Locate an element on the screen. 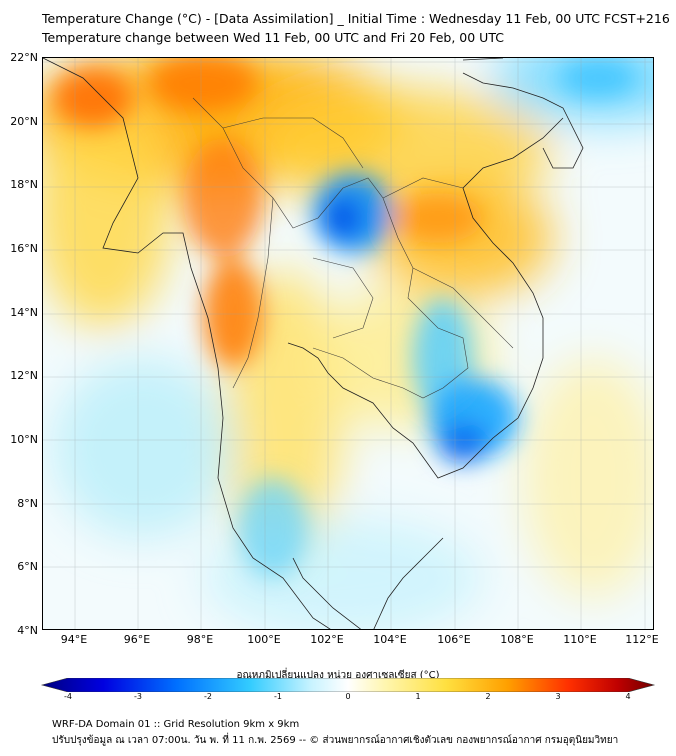 The image size is (676, 756). colorbar-tick: 4 is located at coordinates (628, 696).